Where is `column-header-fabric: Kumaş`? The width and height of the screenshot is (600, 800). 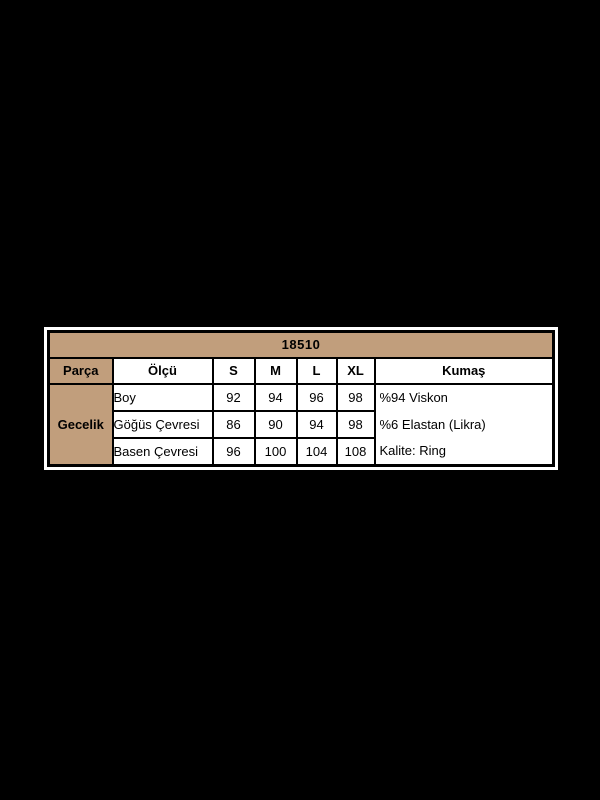 column-header-fabric: Kumaş is located at coordinates (464, 370).